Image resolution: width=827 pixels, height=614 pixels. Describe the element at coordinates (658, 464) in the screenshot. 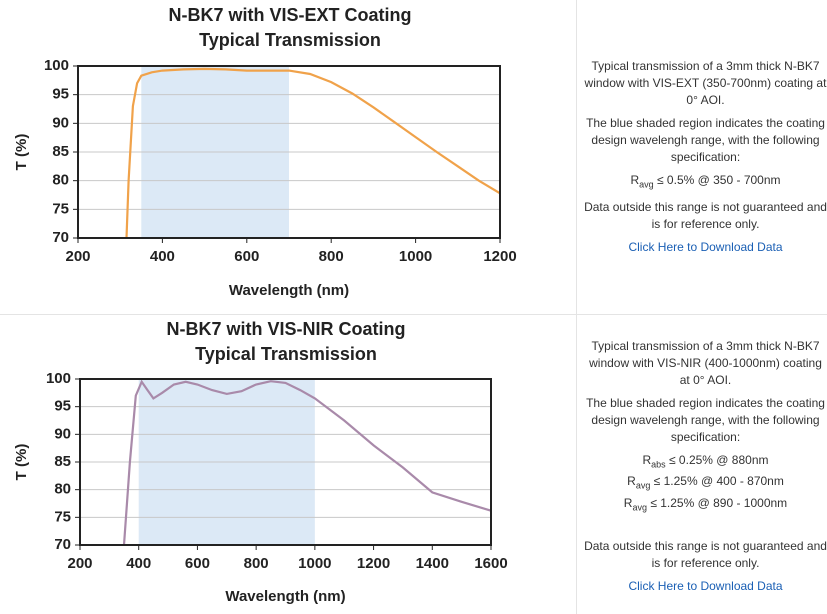

I see `spec-subscript: abs` at that location.